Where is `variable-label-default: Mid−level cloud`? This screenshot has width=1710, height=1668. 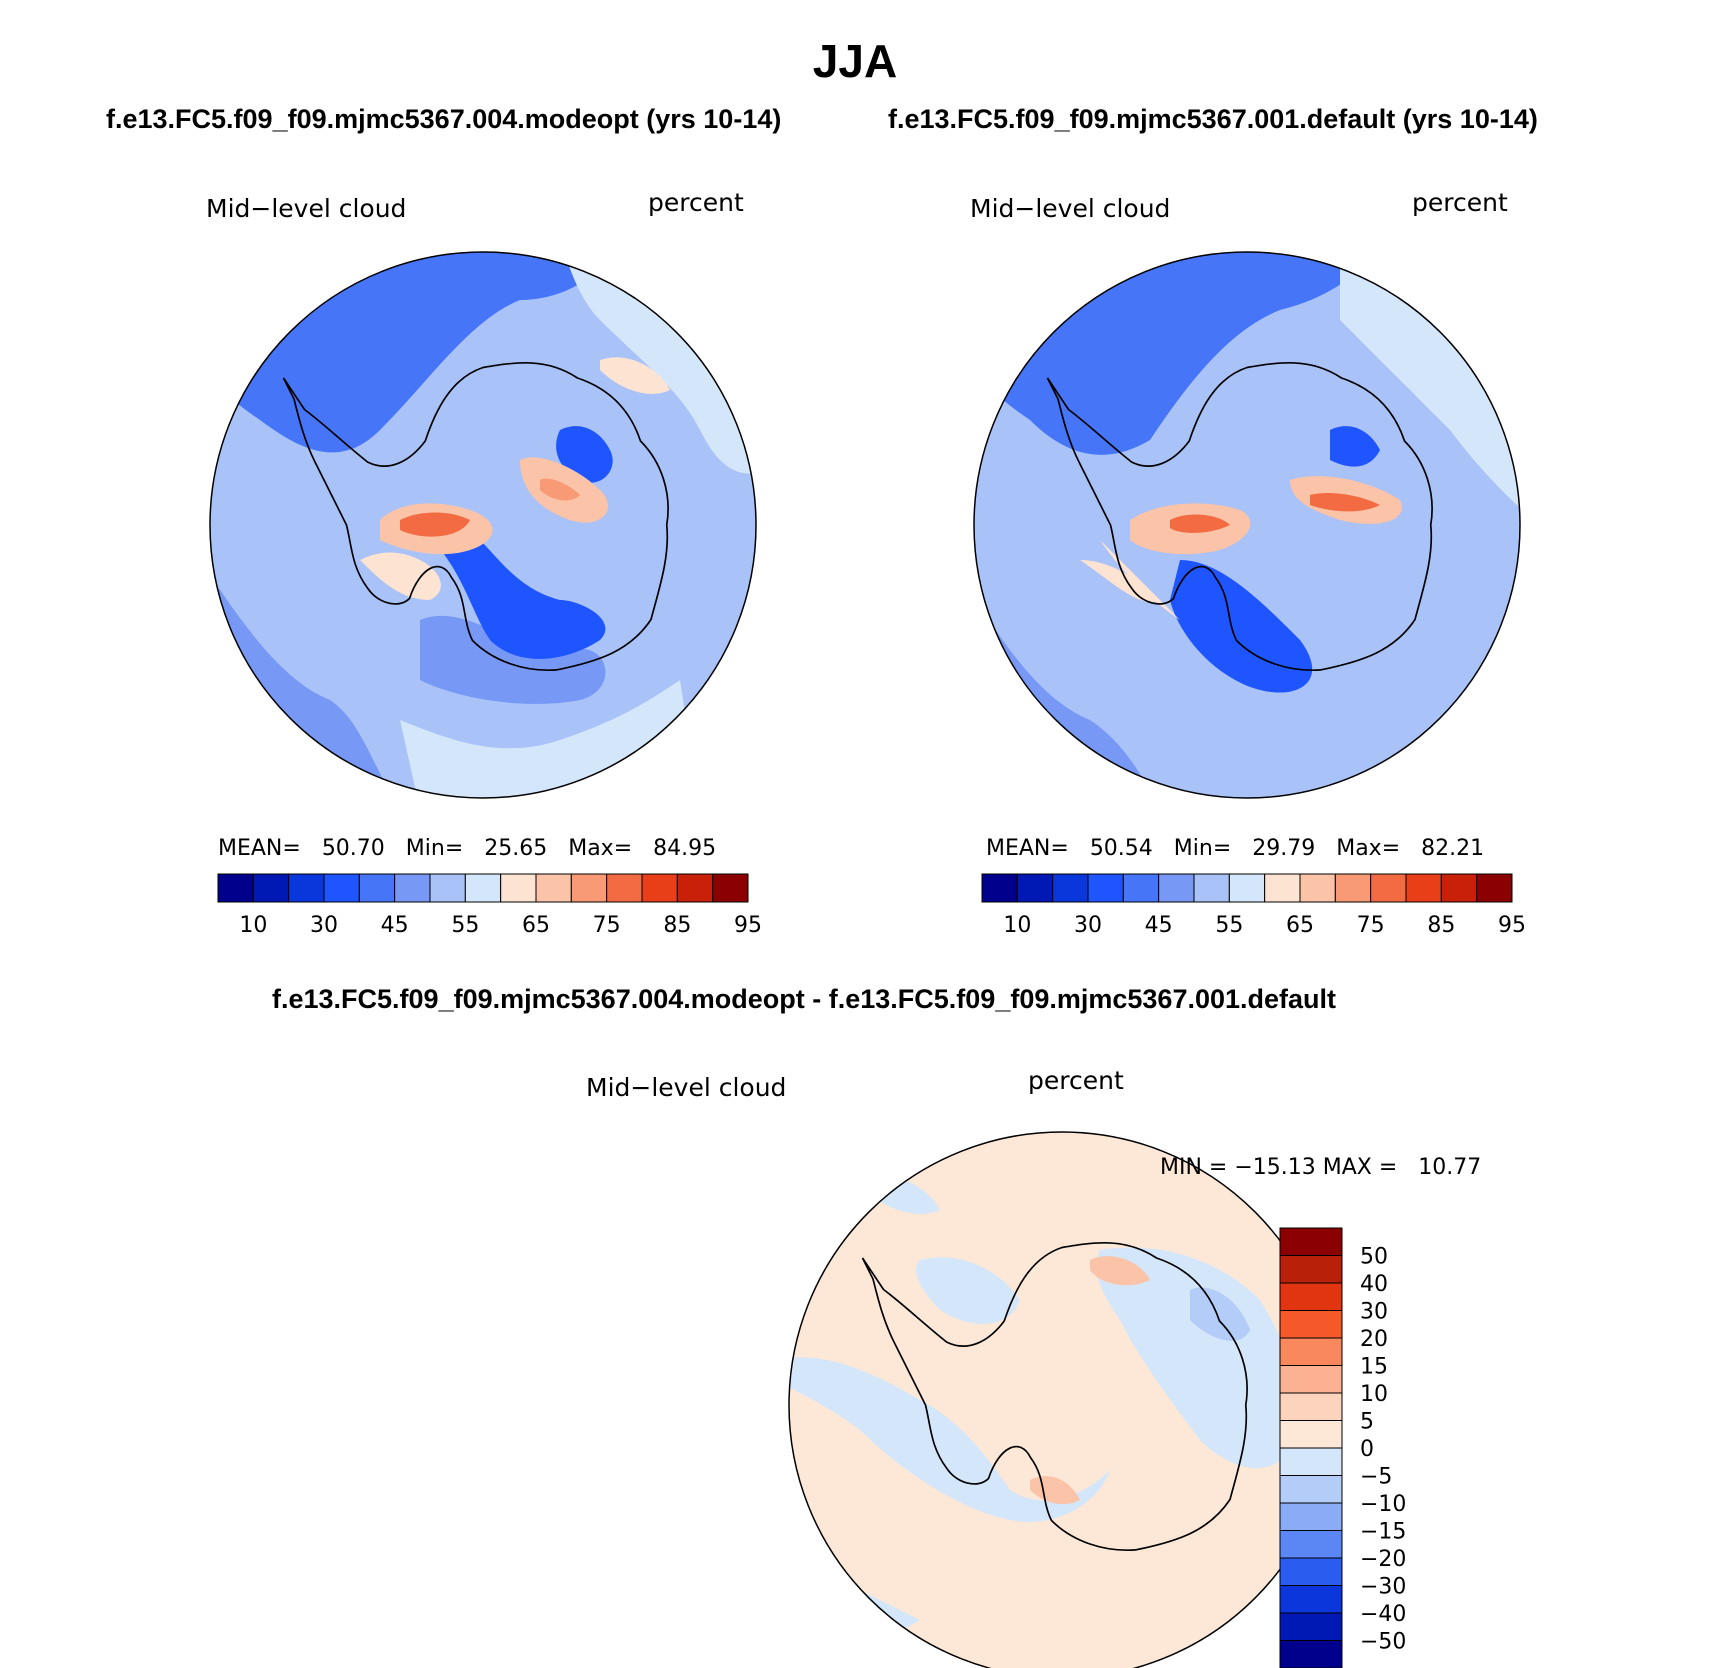 variable-label-default: Mid−level cloud is located at coordinates (1070, 208).